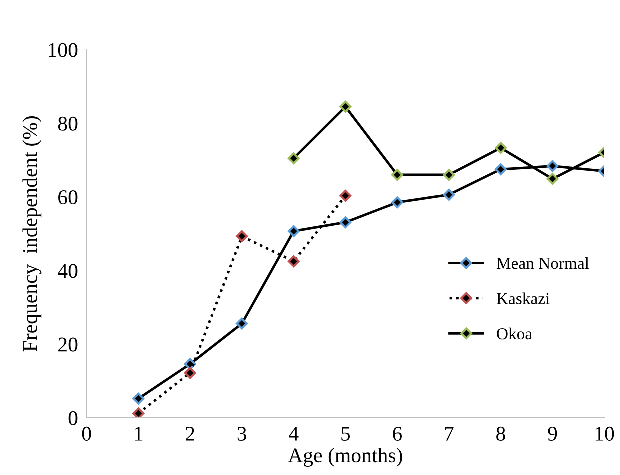 Image resolution: width=620 pixels, height=475 pixels. Describe the element at coordinates (73, 418) in the screenshot. I see `y-tick-label: 0` at that location.